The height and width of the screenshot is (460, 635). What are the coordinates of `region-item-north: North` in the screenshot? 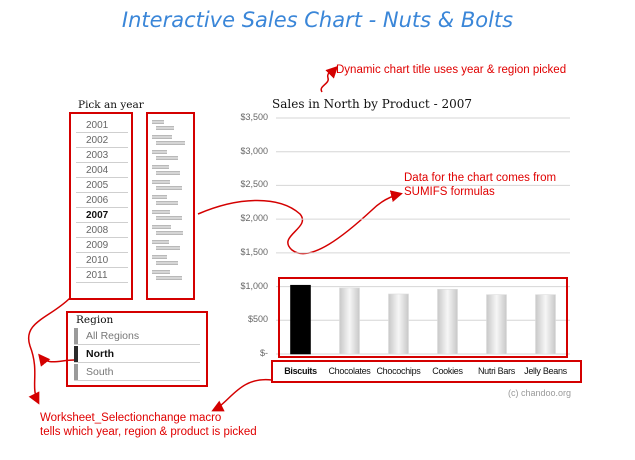 It's located at (137, 354).